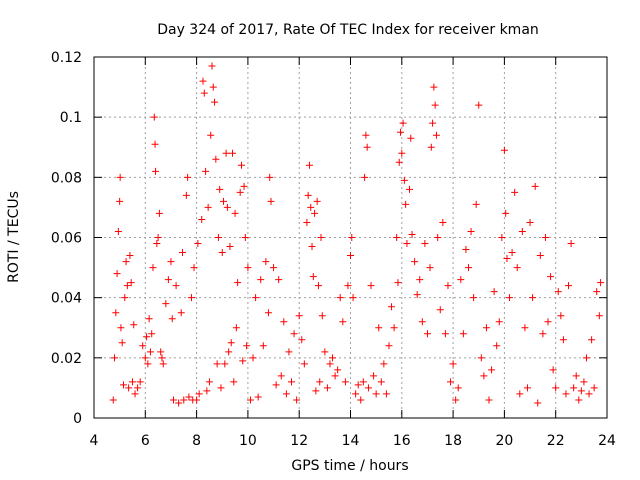  Describe the element at coordinates (66, 58) in the screenshot. I see `y-tick-label: 0.12` at that location.